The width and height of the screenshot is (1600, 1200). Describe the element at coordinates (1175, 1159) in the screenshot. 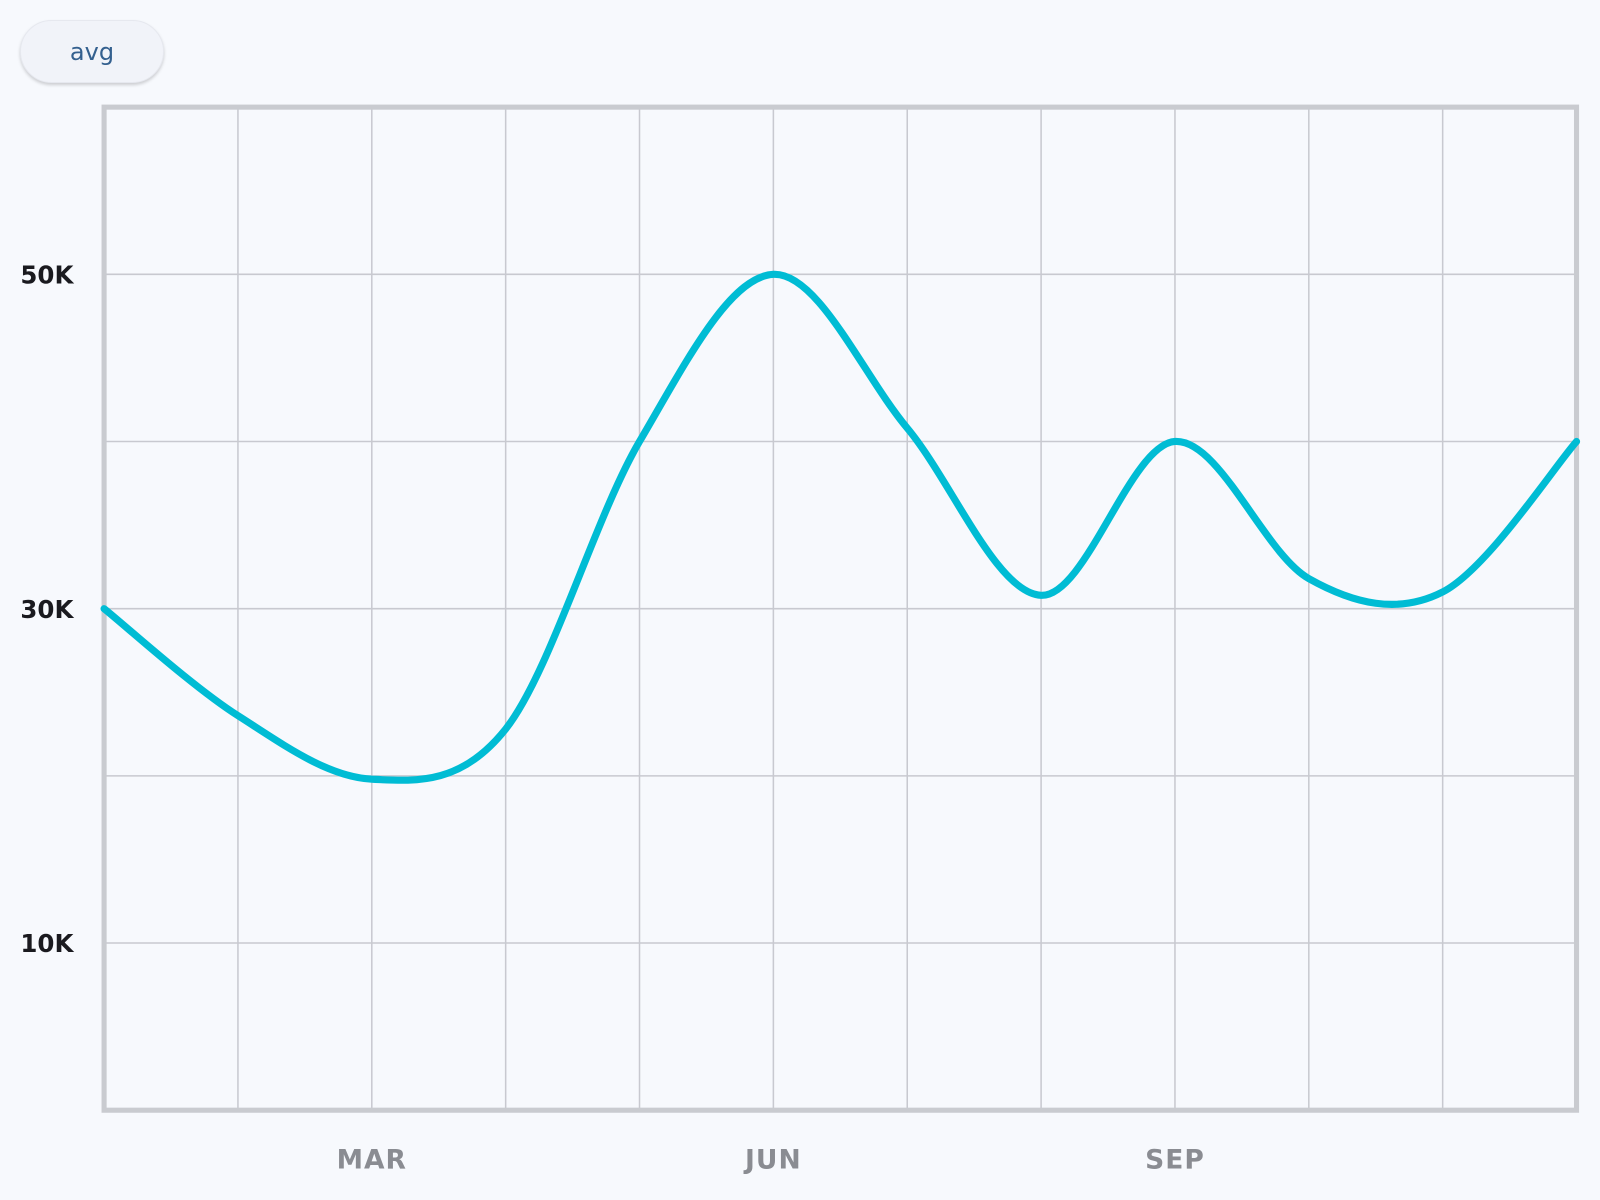

I see `x-tick-label: SEP` at that location.